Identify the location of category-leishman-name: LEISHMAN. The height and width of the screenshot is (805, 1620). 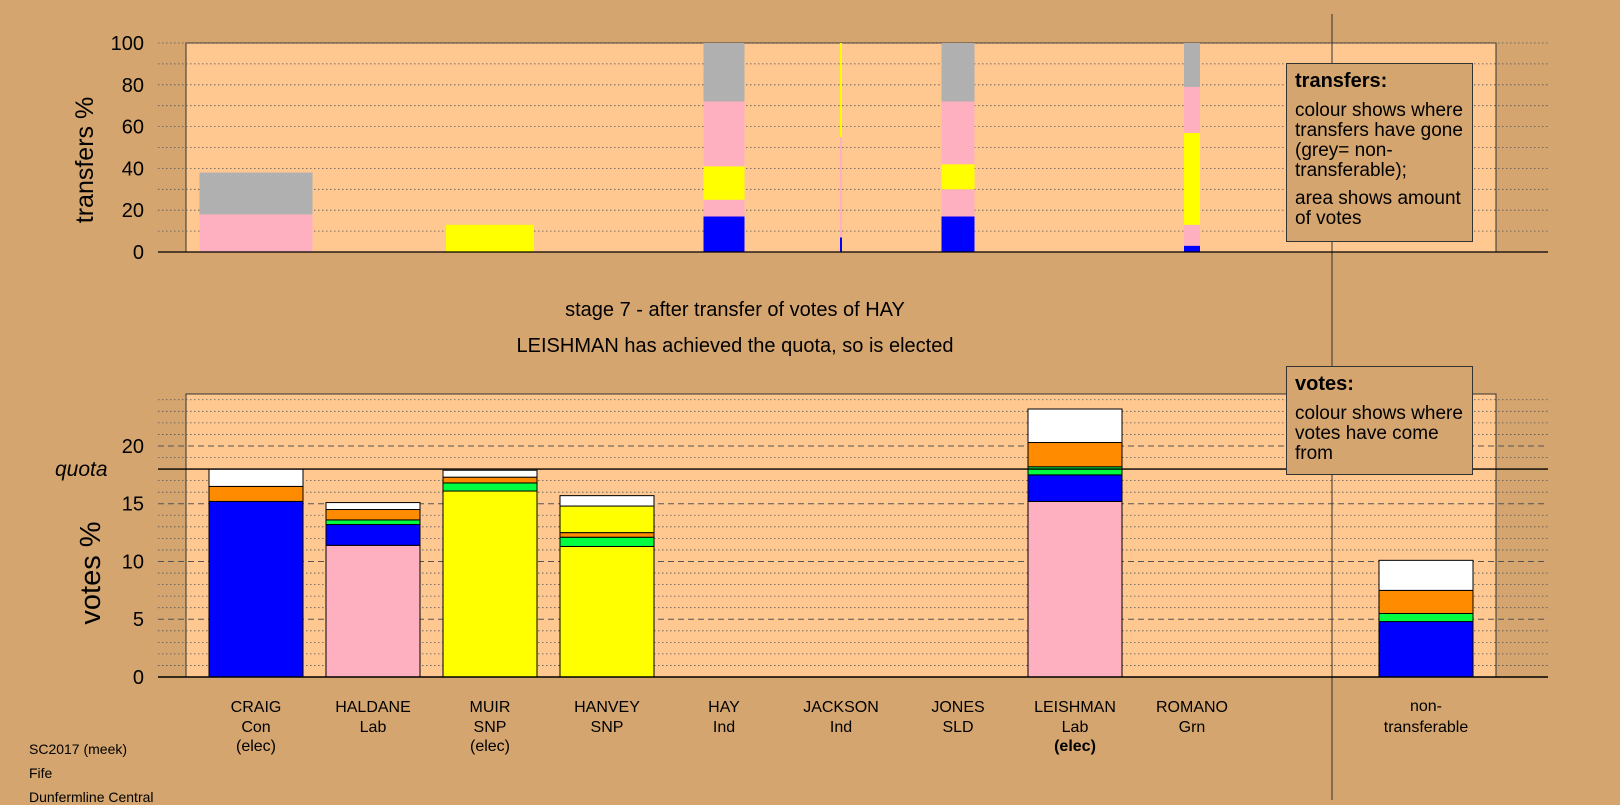
(1075, 707).